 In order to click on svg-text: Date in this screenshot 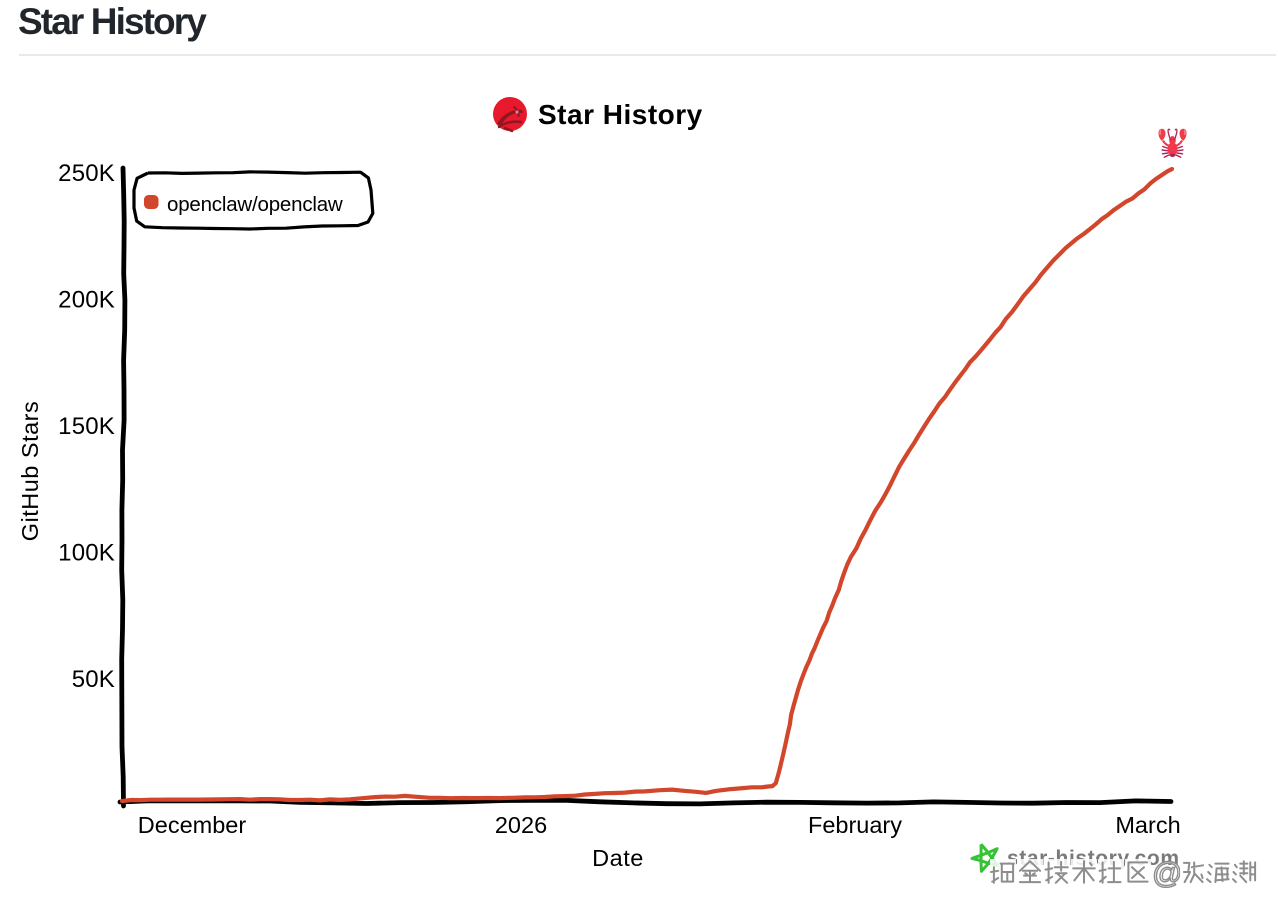, I will do `click(618, 858)`.